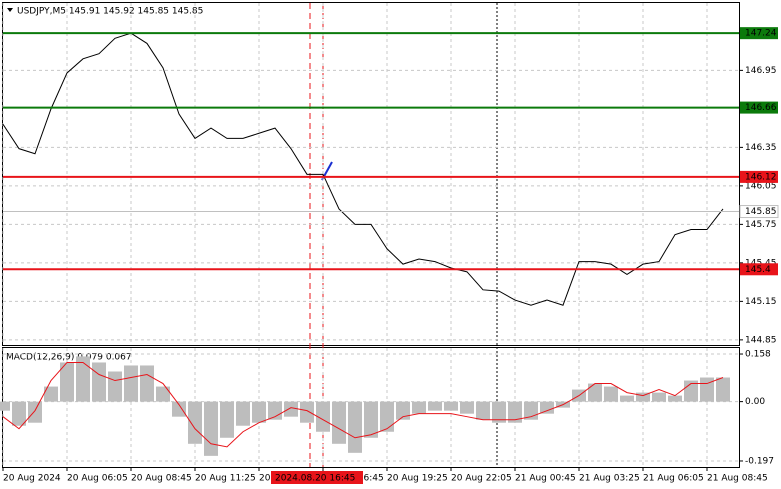  I want to click on crosshair-label-box, so click(317, 477).